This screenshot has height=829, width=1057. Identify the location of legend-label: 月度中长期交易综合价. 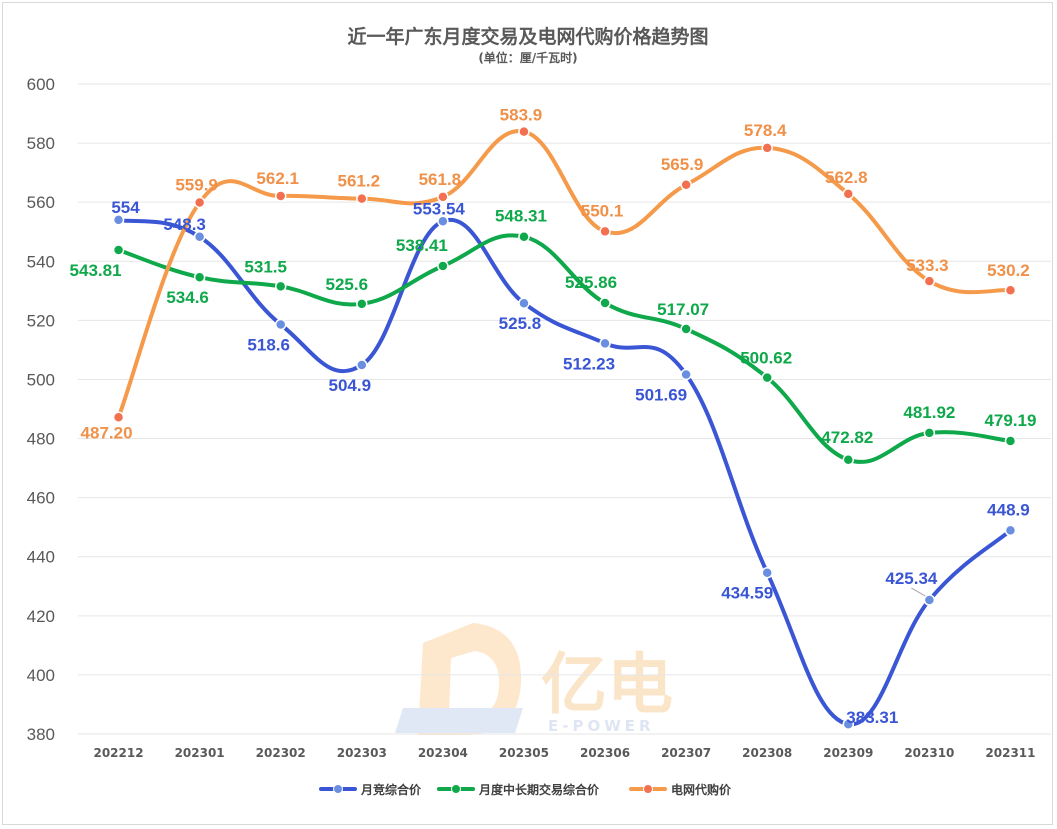
(539, 789).